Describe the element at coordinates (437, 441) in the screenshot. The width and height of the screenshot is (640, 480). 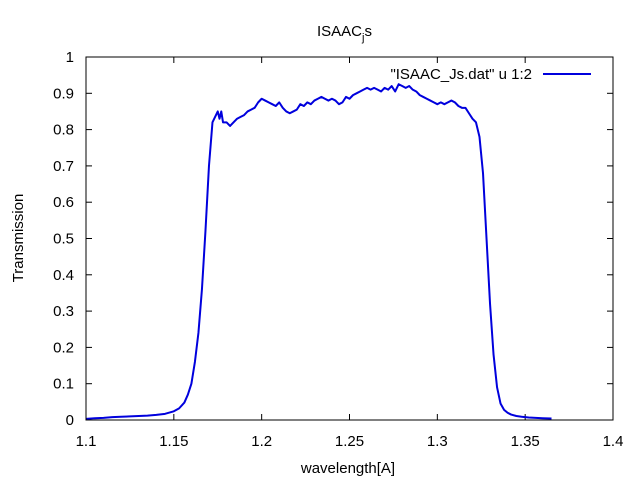
I see `x-tick-label: 1.3` at that location.